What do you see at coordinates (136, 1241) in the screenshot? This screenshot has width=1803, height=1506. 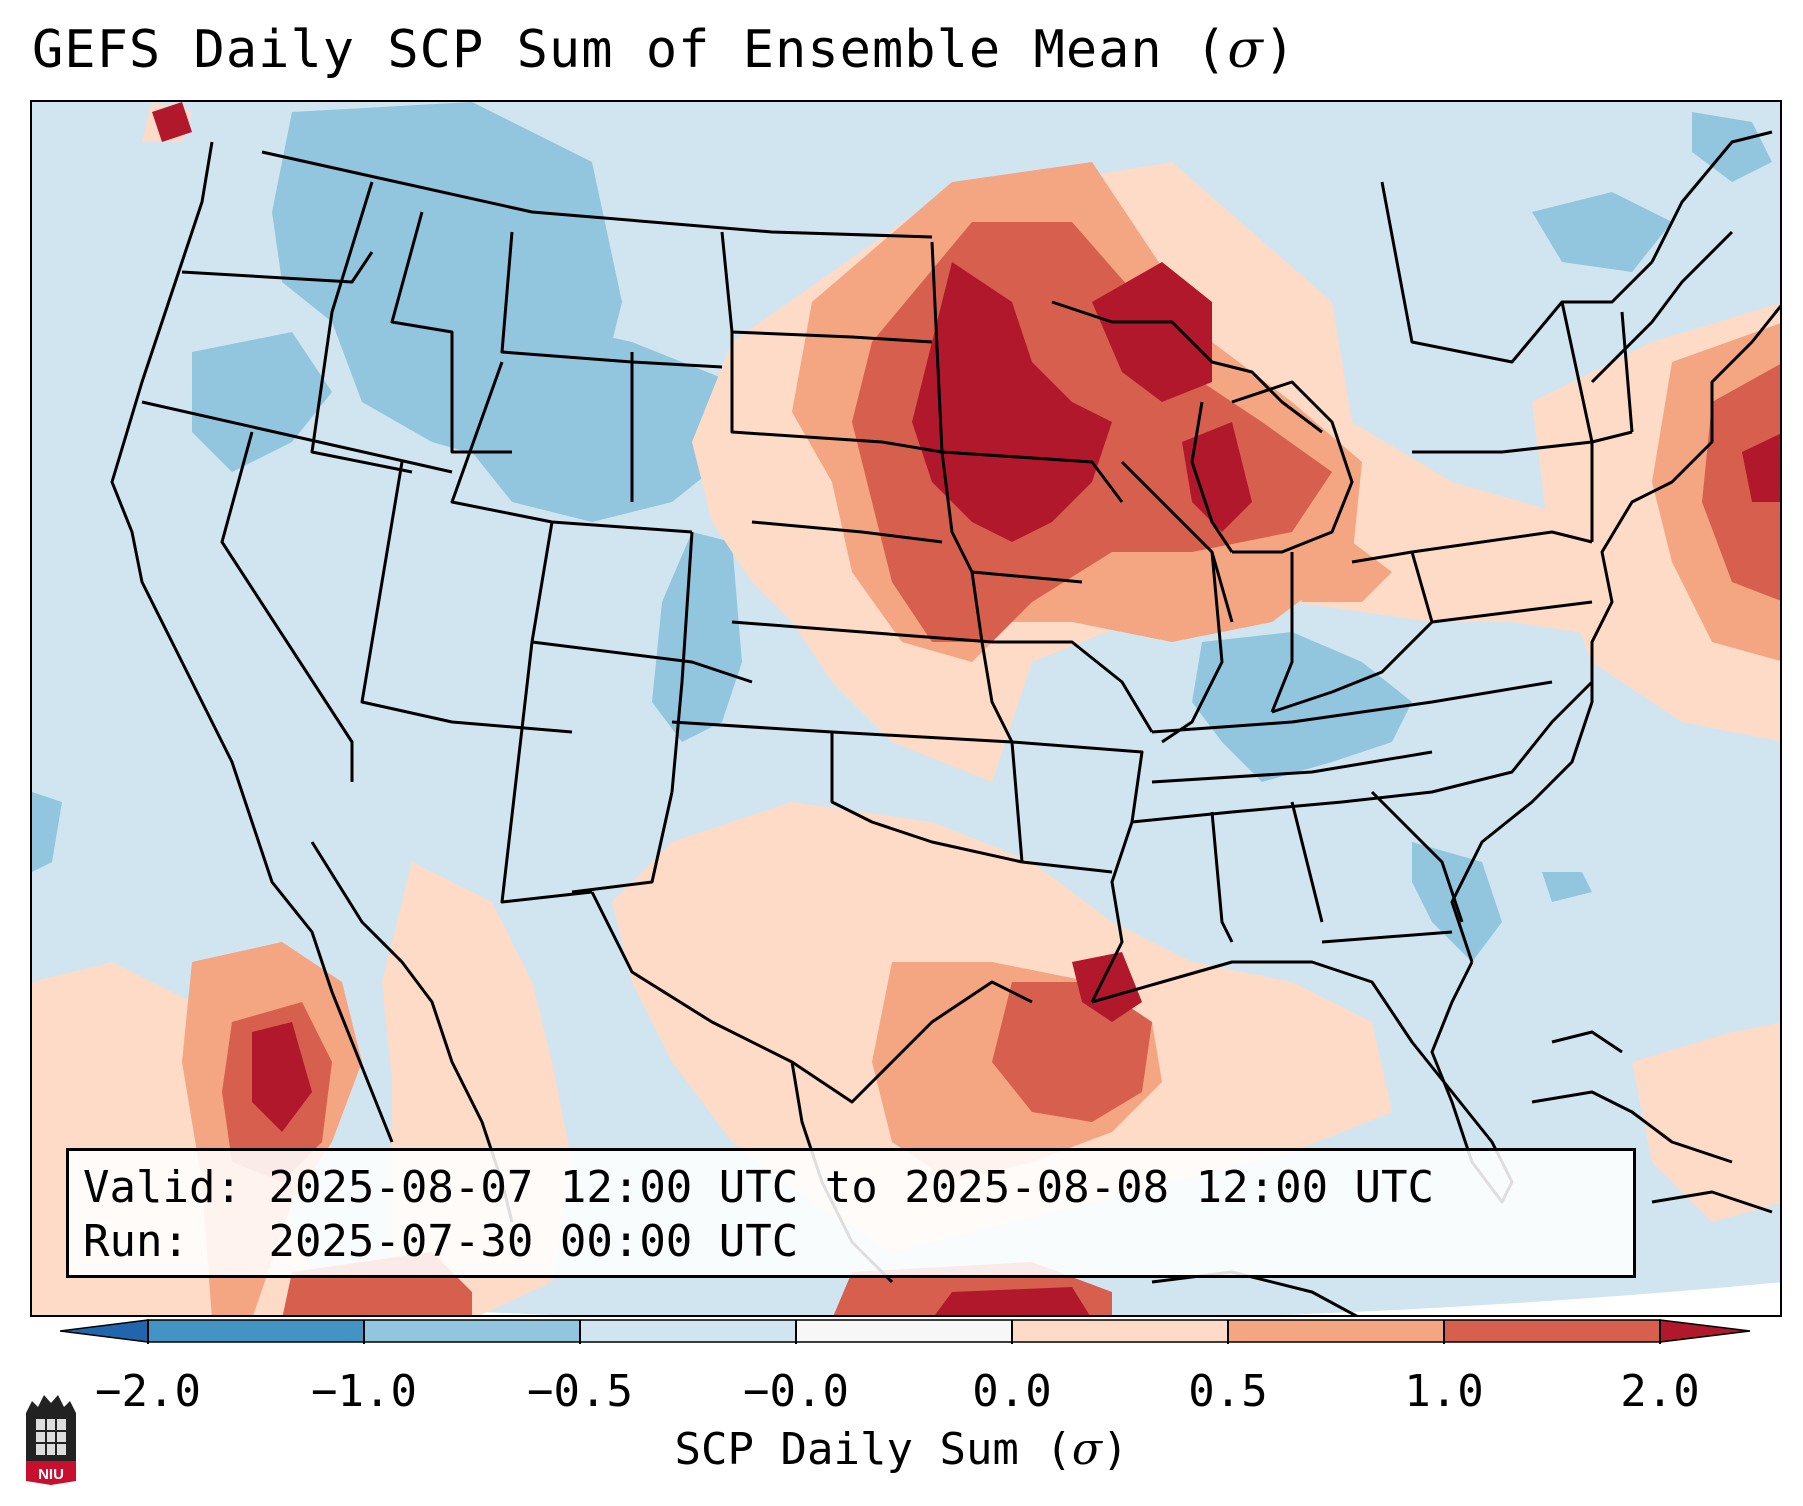 I see `run-label: Run:` at bounding box center [136, 1241].